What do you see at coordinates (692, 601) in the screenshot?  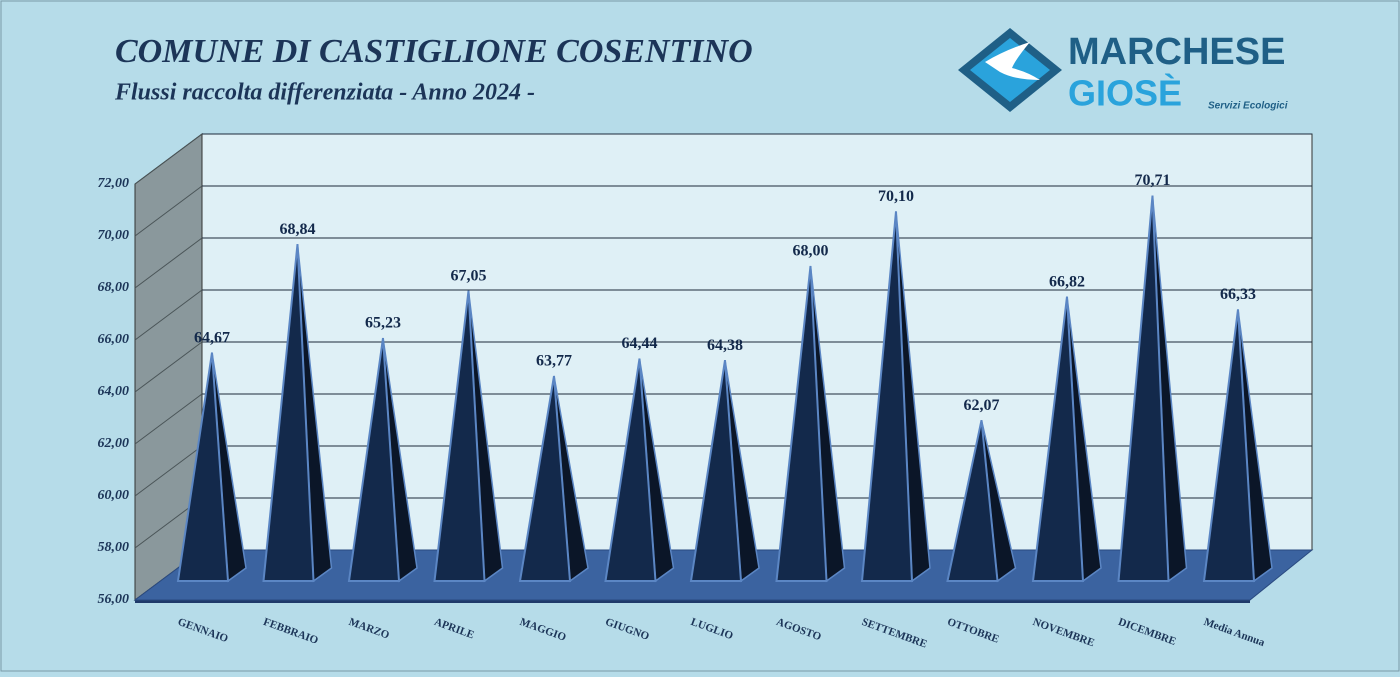 I see `floor-edge` at bounding box center [692, 601].